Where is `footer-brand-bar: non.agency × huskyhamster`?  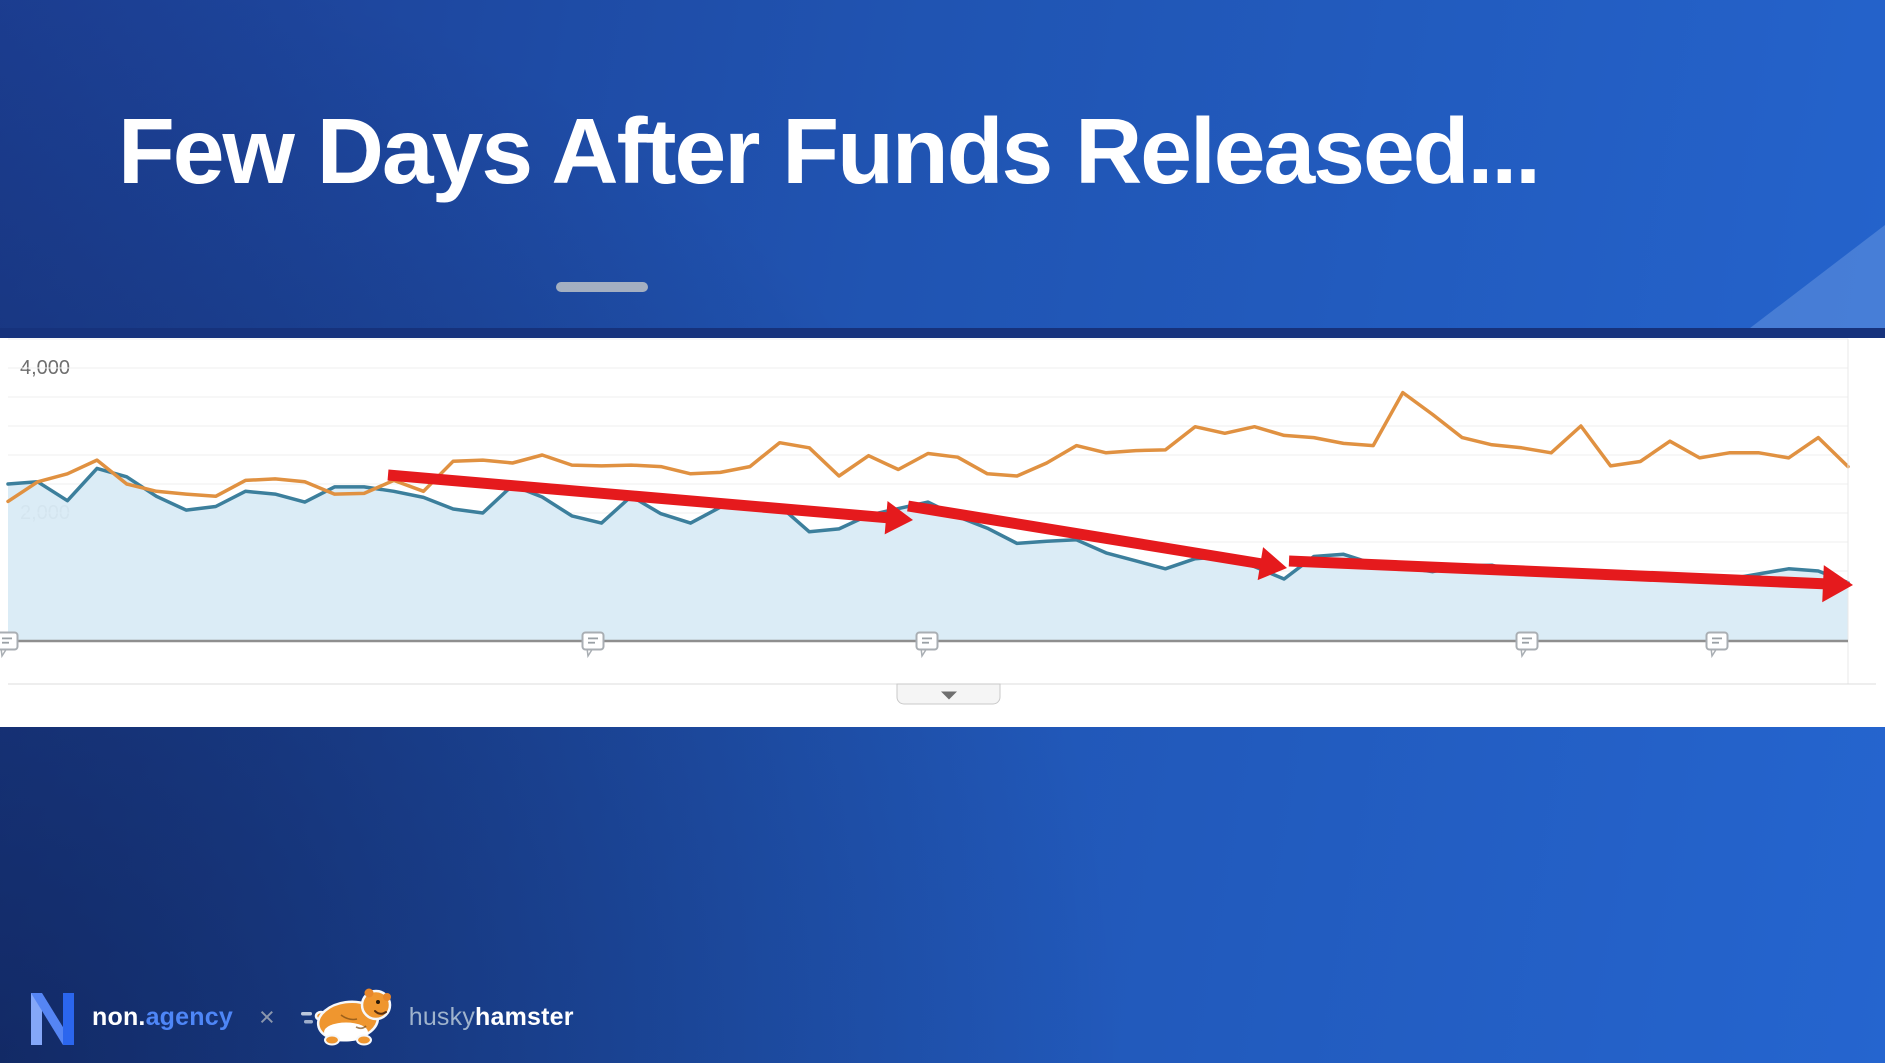 footer-brand-bar: non.agency × huskyhamster is located at coordinates (301, 1017).